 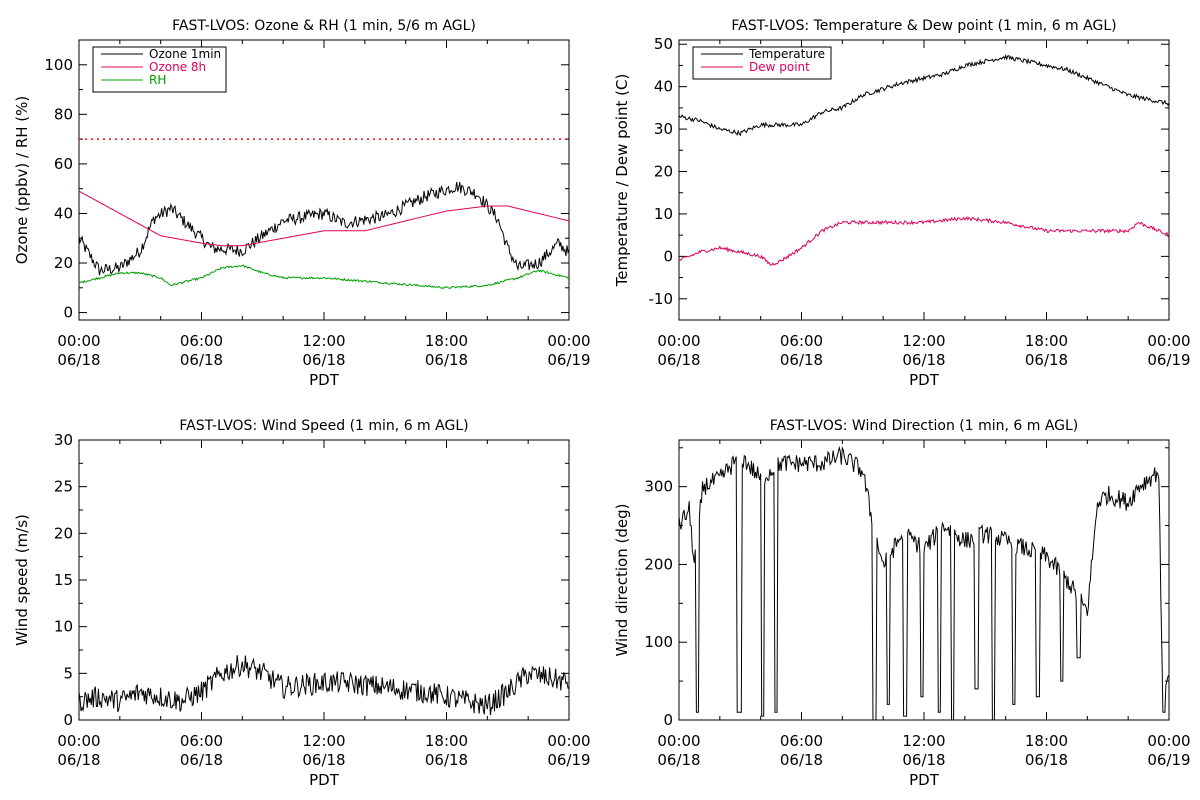 What do you see at coordinates (661, 299) in the screenshot?
I see `y-tick-label: -10` at bounding box center [661, 299].